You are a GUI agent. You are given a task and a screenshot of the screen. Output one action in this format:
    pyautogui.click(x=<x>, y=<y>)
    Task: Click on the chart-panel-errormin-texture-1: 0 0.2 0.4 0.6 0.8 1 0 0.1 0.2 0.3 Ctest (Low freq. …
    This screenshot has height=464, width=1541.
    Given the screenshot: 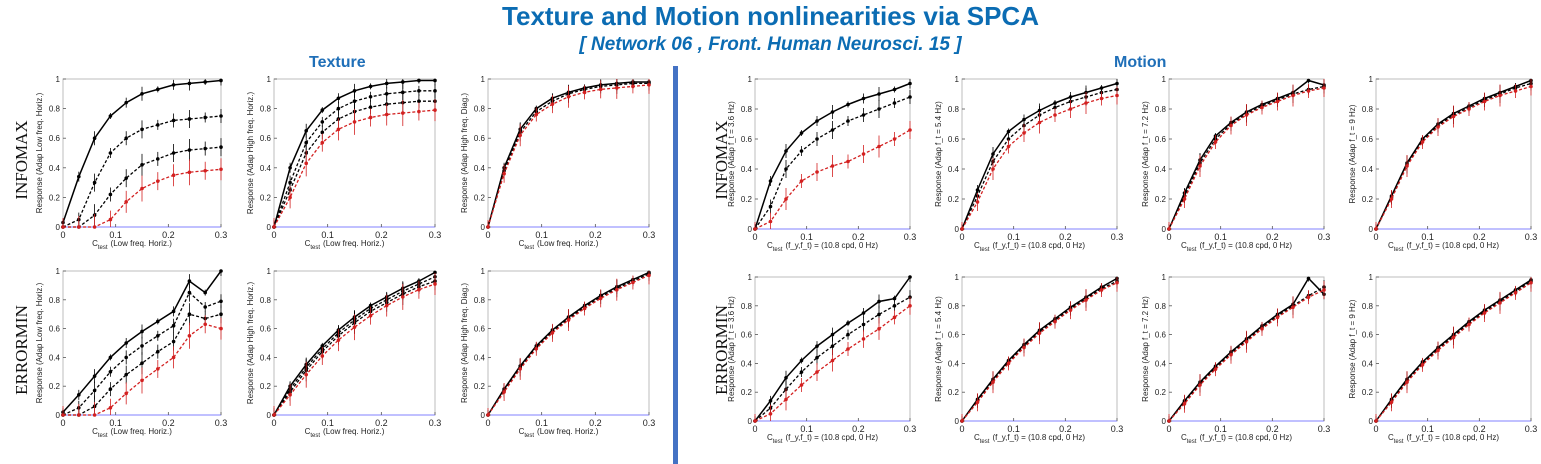 What is the action you would take?
    pyautogui.click(x=131, y=353)
    